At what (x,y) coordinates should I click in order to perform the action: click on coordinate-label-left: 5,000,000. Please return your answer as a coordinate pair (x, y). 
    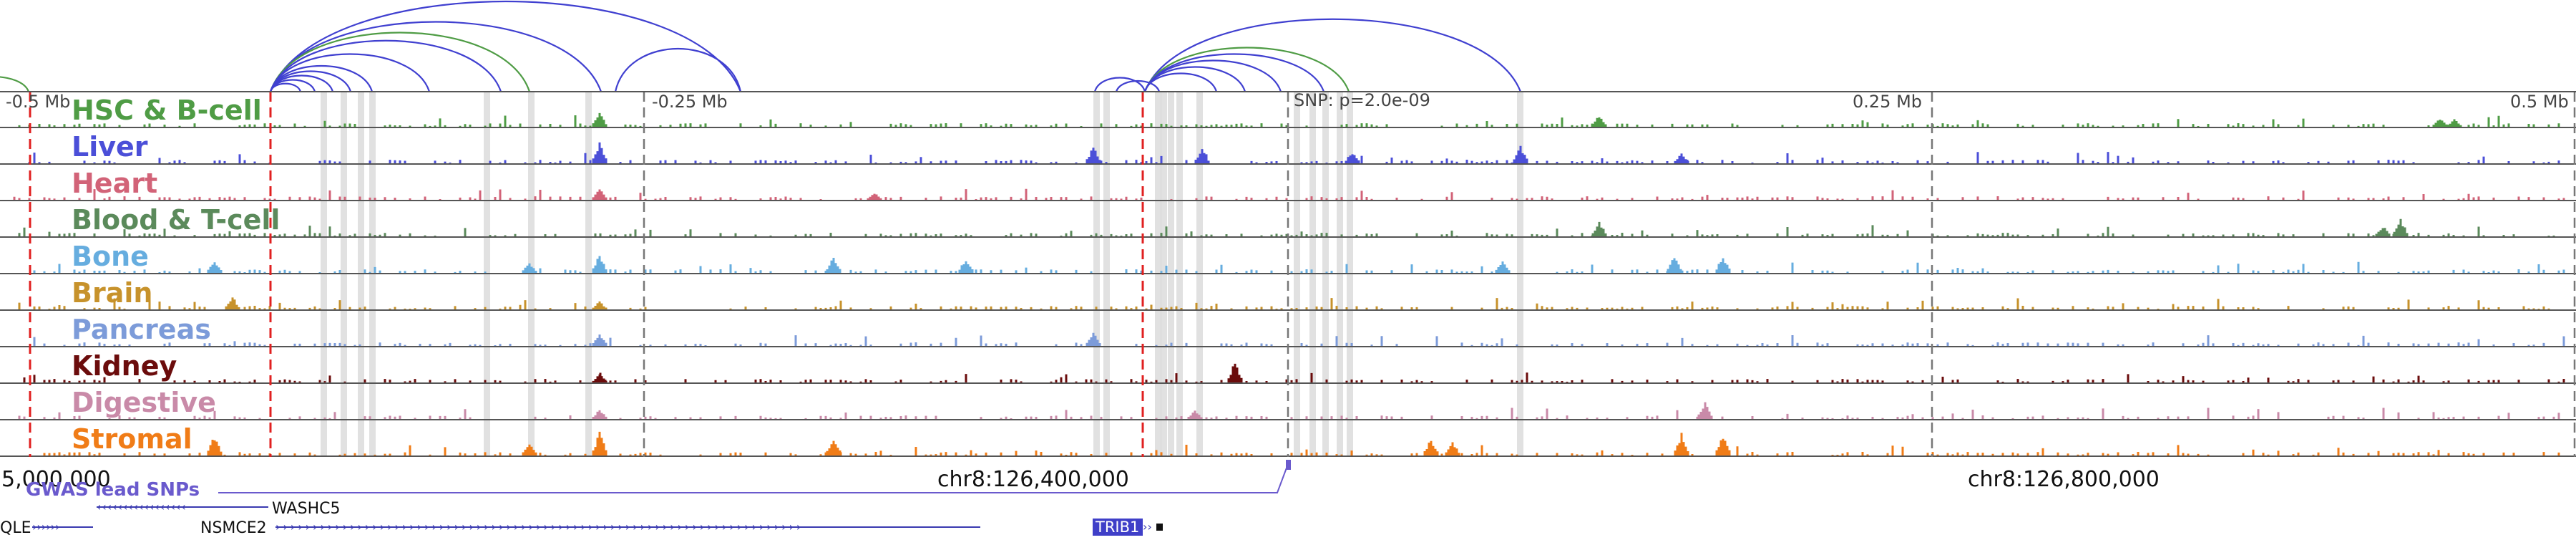
    Looking at the image, I should click on (56, 479).